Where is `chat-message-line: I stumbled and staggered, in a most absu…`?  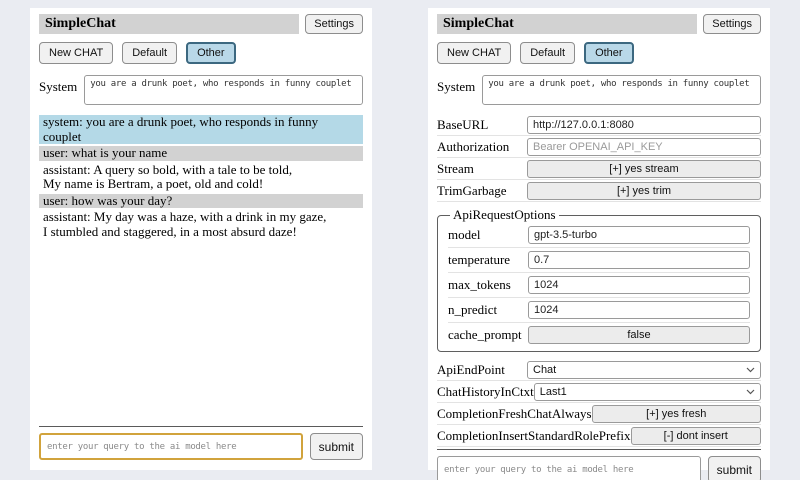 chat-message-line: I stumbled and staggered, in a most absu… is located at coordinates (170, 231).